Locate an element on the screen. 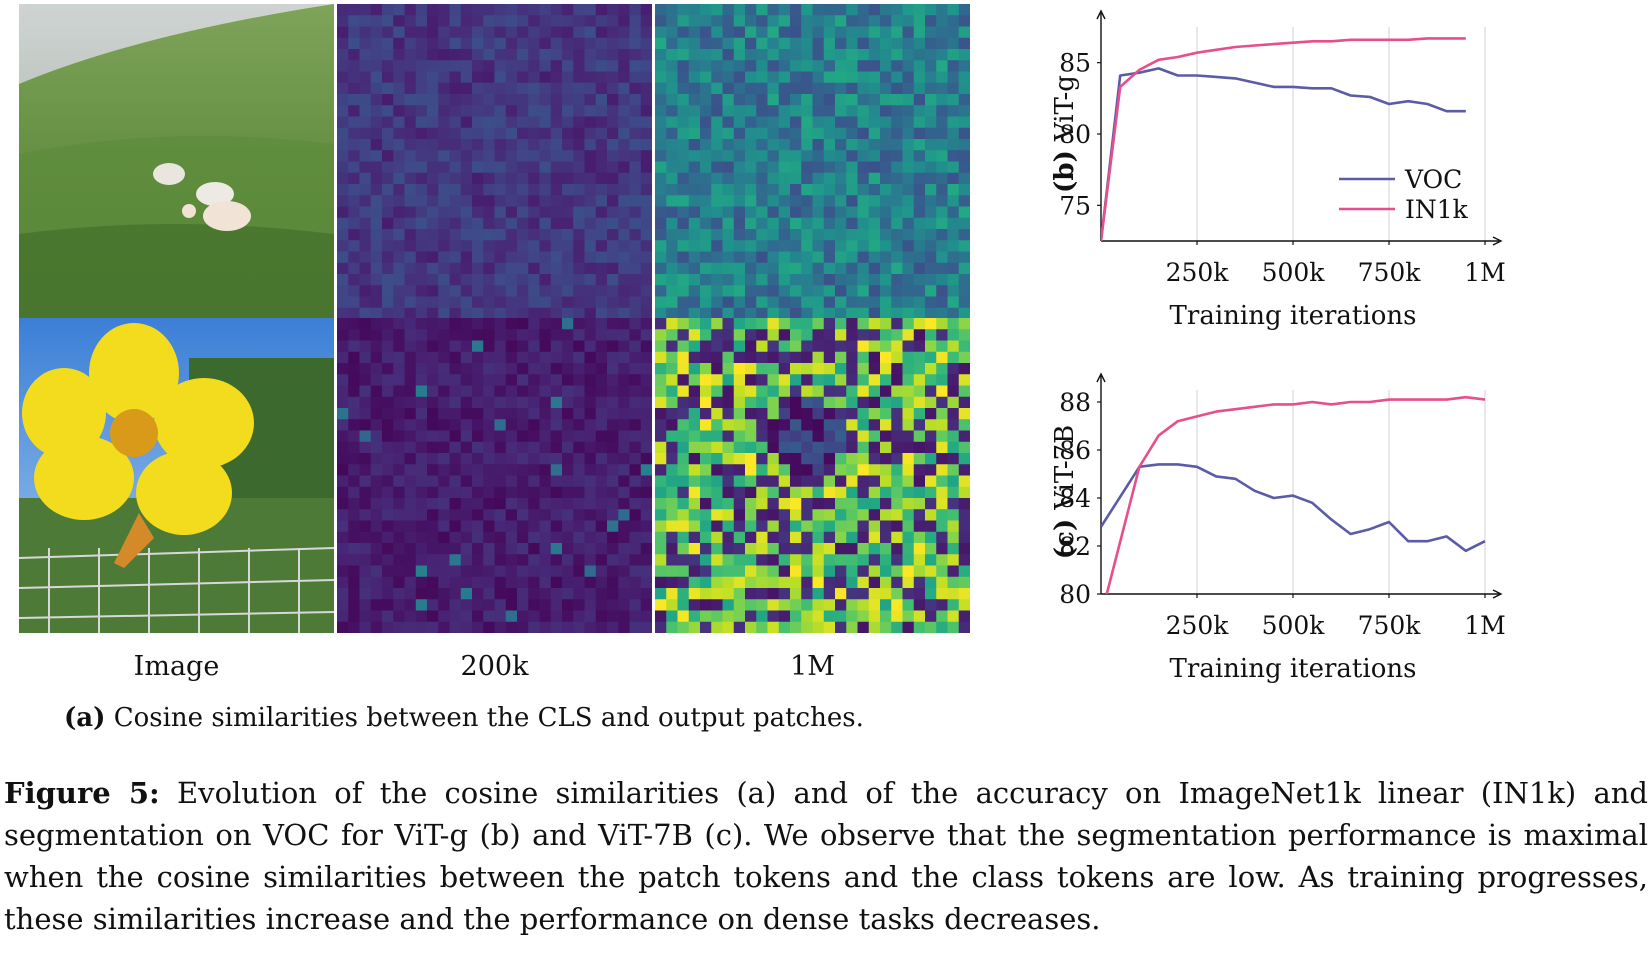 The image size is (1652, 959). x-tick-label: 750k is located at coordinates (1390, 272).